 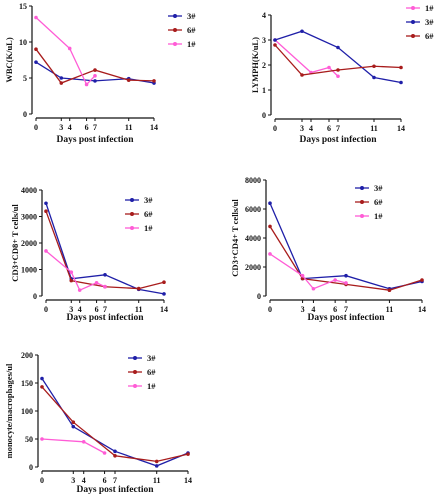 What do you see at coordinates (142, 386) in the screenshot?
I see `mono-legend-item: 1#` at bounding box center [142, 386].